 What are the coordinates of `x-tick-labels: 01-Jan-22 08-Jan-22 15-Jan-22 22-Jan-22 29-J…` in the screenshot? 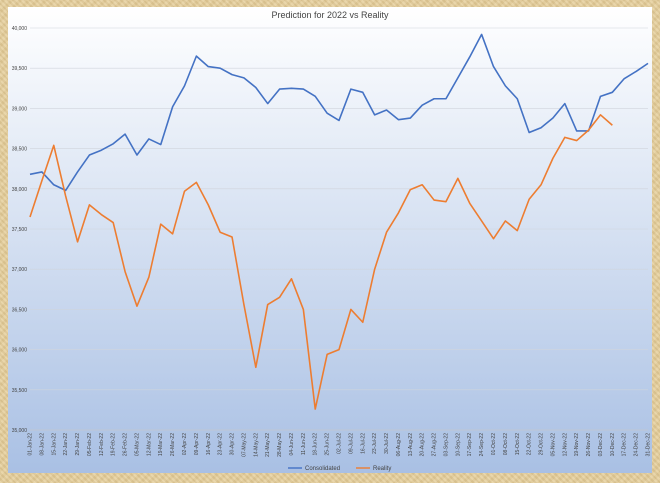 It's located at (340, 445).